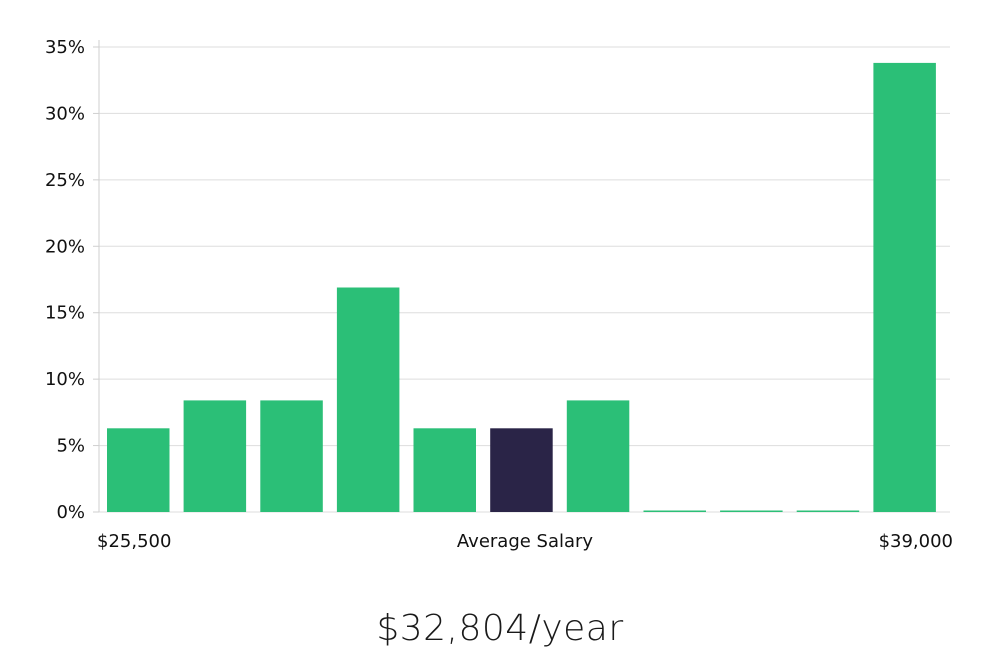  I want to click on average-salary-headline: $32,804/year, so click(500, 628).